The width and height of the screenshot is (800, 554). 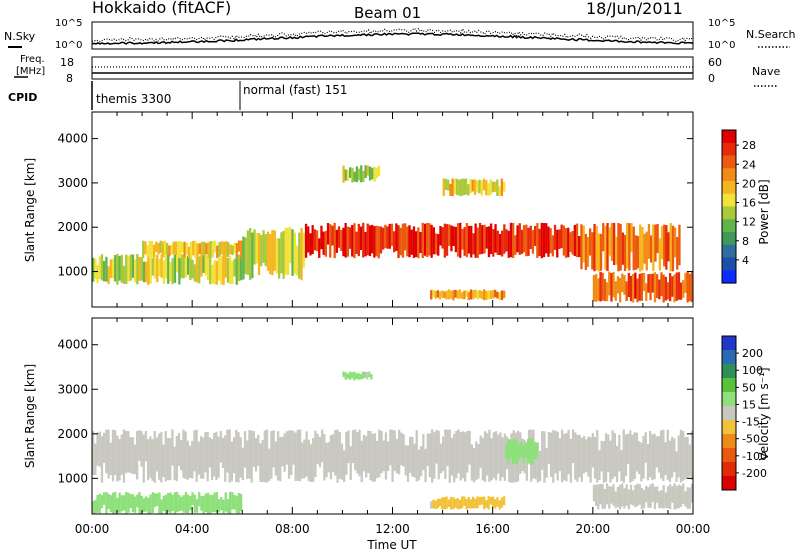 I want to click on colorbar-segment, so click(x=729, y=399).